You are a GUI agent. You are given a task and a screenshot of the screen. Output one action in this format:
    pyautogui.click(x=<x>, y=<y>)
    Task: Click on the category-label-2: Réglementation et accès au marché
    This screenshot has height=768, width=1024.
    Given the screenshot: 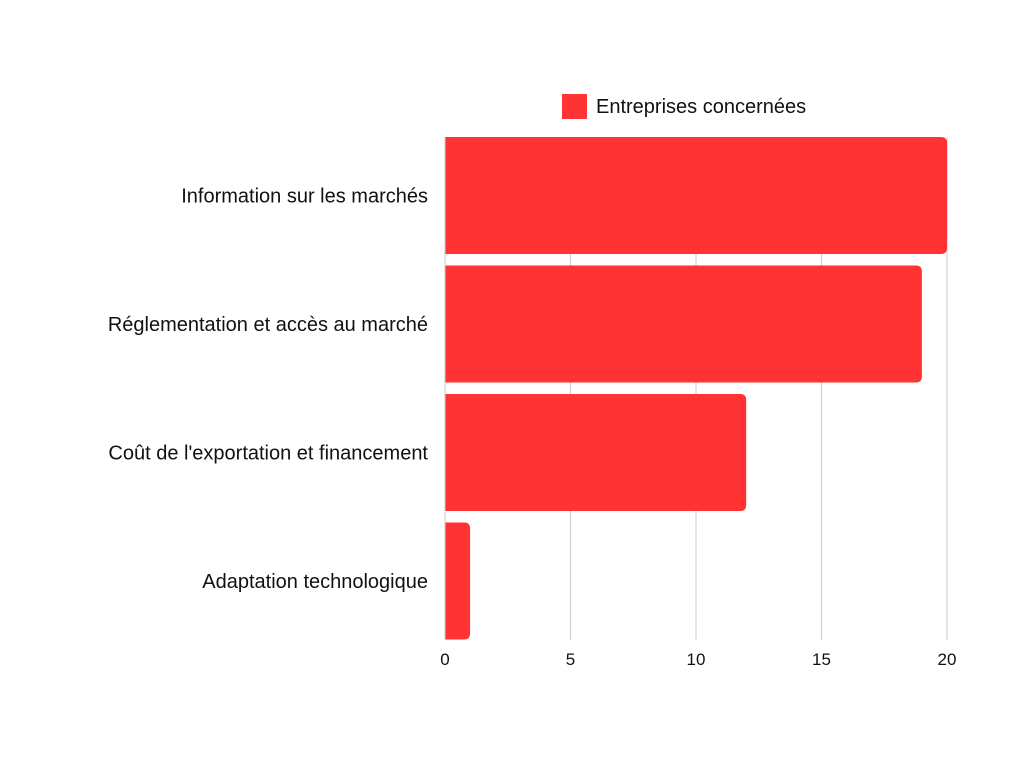 What is the action you would take?
    pyautogui.click(x=268, y=325)
    